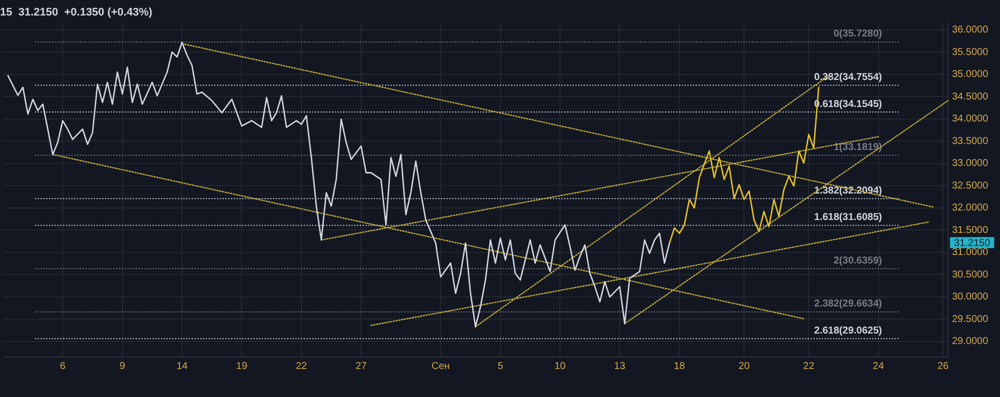 The height and width of the screenshot is (397, 1000). Describe the element at coordinates (970, 342) in the screenshot. I see `y-tick-label: 29.0000` at that location.